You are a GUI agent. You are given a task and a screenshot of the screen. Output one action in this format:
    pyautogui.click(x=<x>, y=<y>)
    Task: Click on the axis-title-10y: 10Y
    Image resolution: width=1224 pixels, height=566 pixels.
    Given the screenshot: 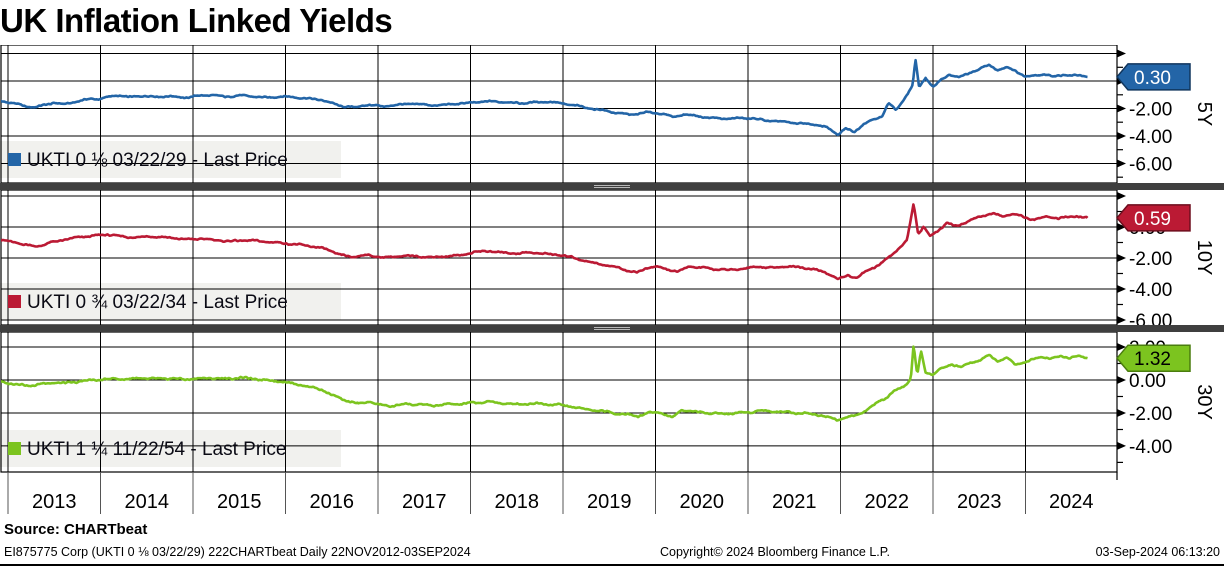 What is the action you would take?
    pyautogui.click(x=1204, y=258)
    